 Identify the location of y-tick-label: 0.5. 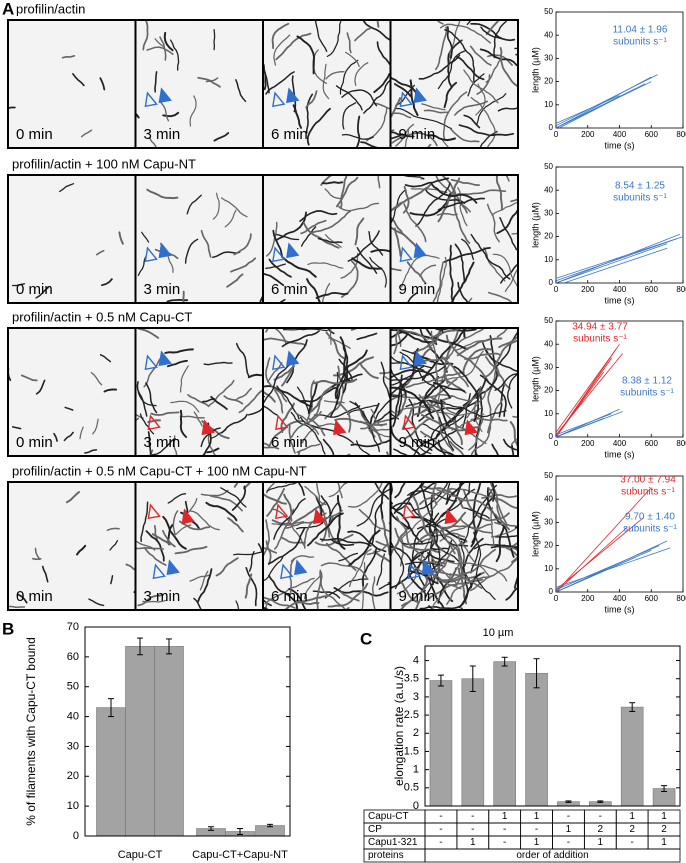
(411, 788).